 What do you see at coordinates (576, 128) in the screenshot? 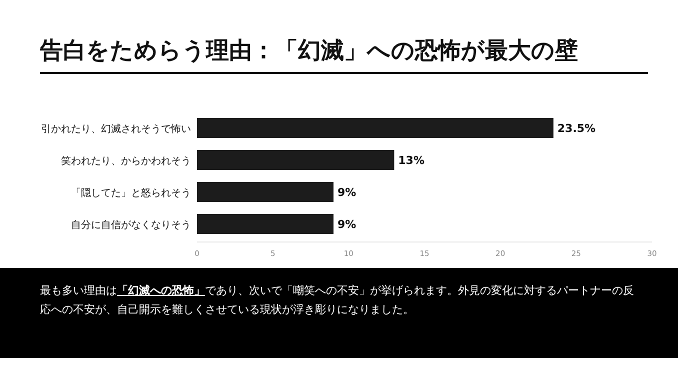
I see `data-label: 23.5%` at bounding box center [576, 128].